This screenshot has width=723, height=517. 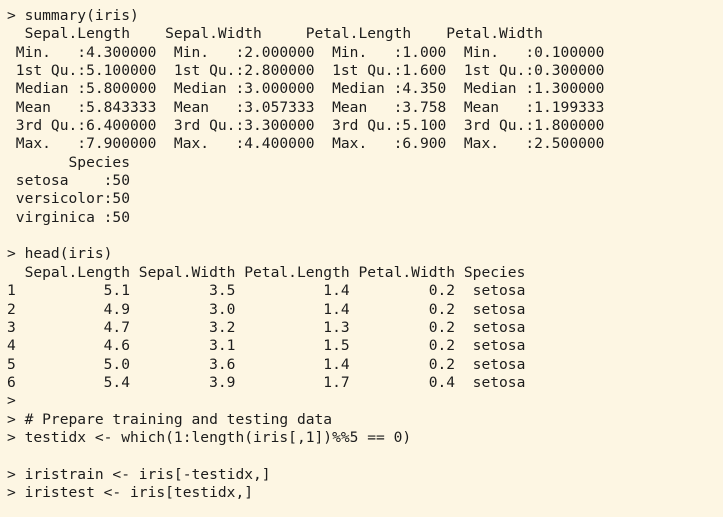 I want to click on summary-species-header: Species, so click(x=69, y=162).